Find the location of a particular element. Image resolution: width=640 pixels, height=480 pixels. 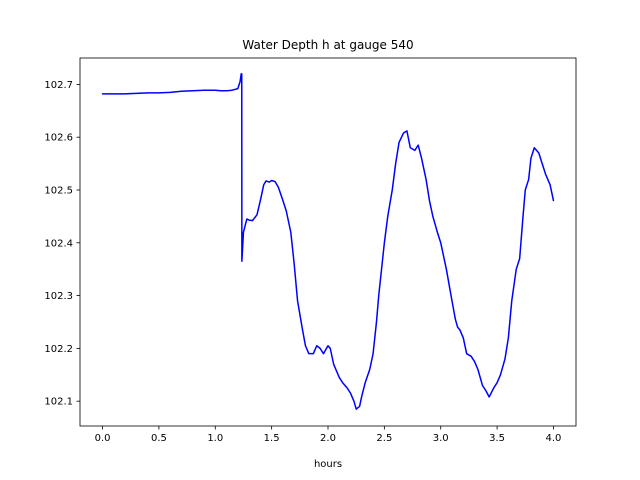

y-tick-label: 102.7 is located at coordinates (58, 85).